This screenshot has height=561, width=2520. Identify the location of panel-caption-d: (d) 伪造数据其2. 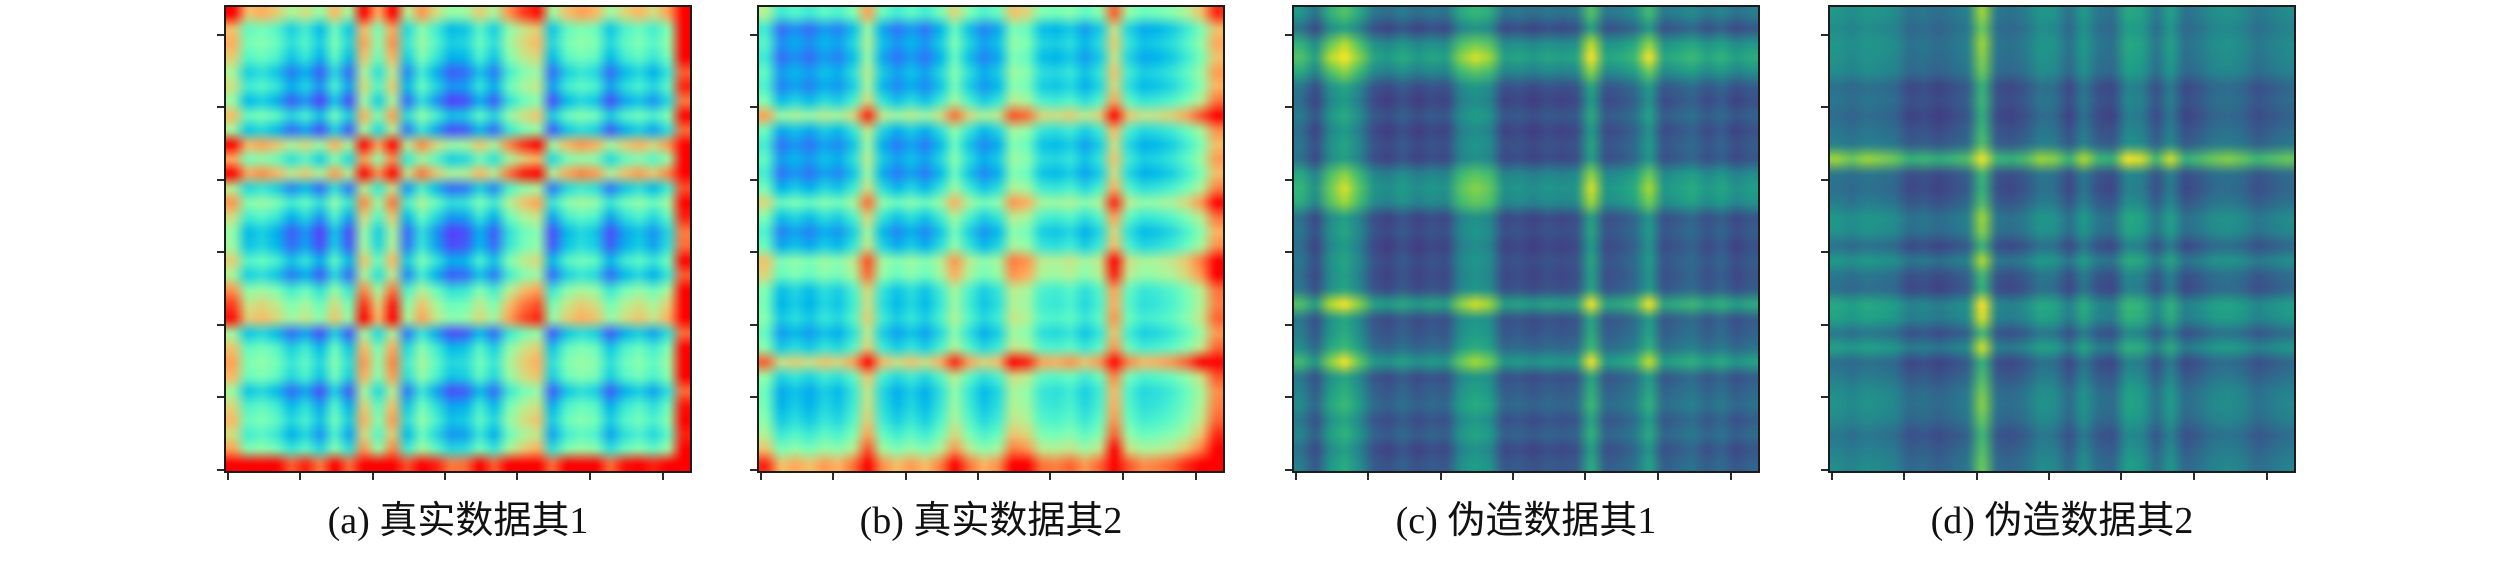
(2062, 521).